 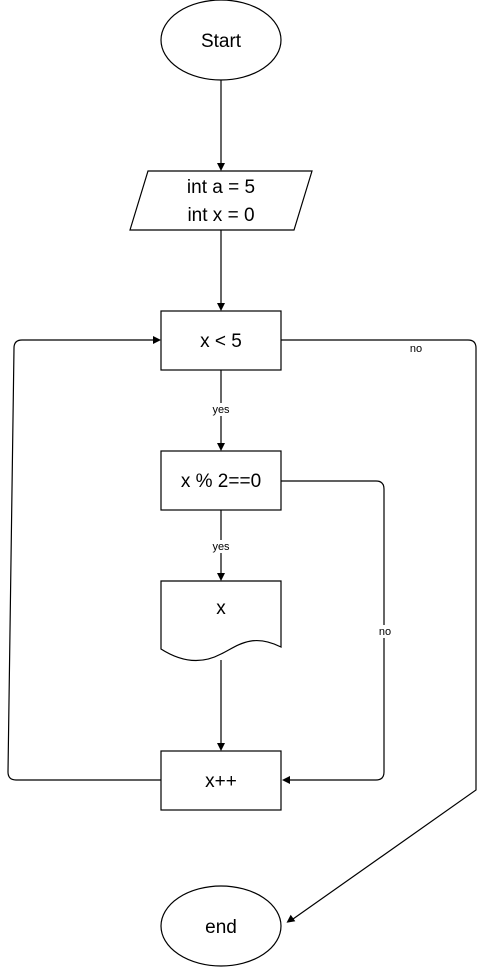 I want to click on even-condition-label: x % 2==0, so click(x=221, y=481).